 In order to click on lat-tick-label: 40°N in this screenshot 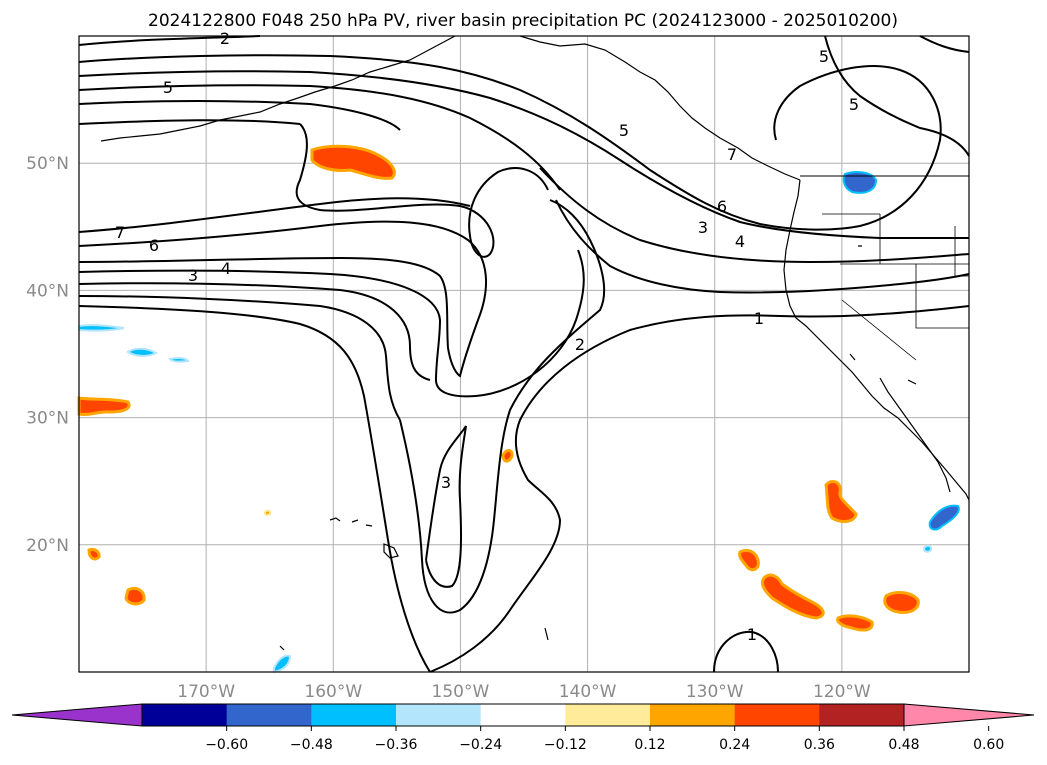, I will do `click(47, 291)`.